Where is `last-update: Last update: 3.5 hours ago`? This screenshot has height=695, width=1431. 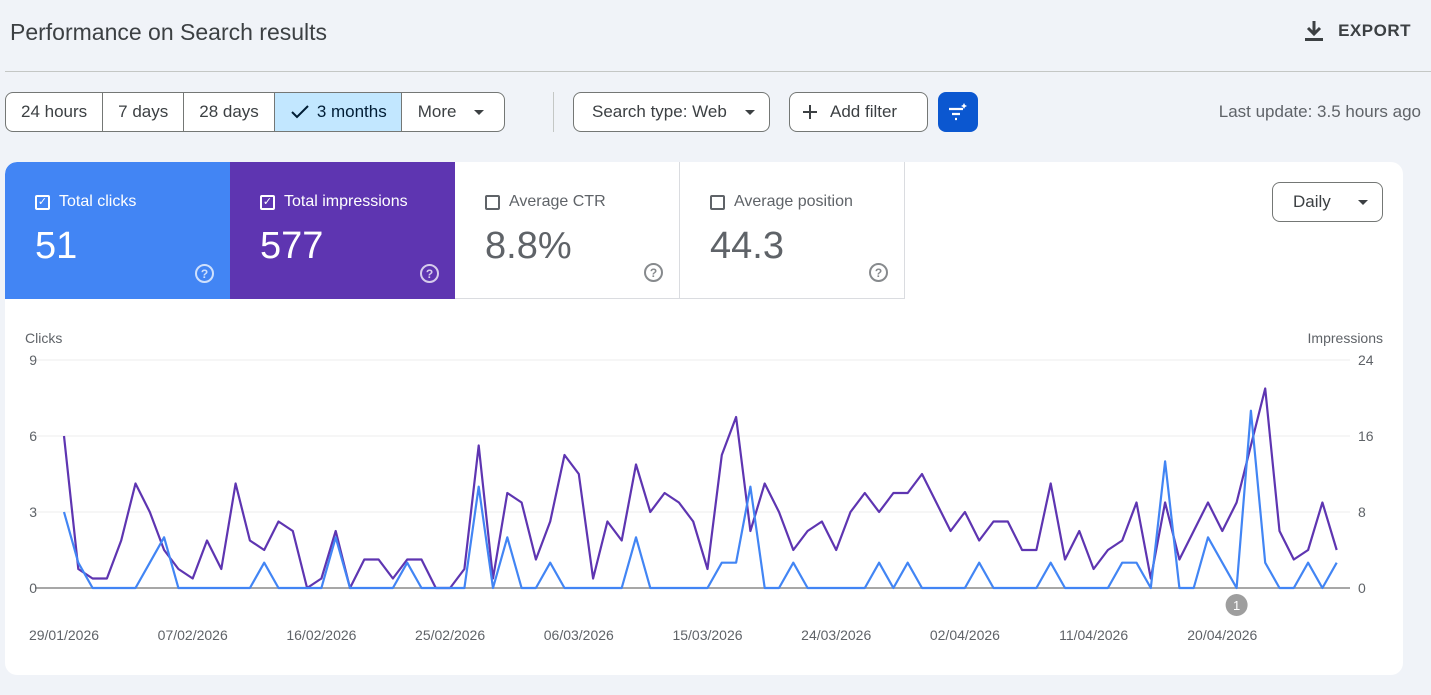 last-update: Last update: 3.5 hours ago is located at coordinates (1319, 111).